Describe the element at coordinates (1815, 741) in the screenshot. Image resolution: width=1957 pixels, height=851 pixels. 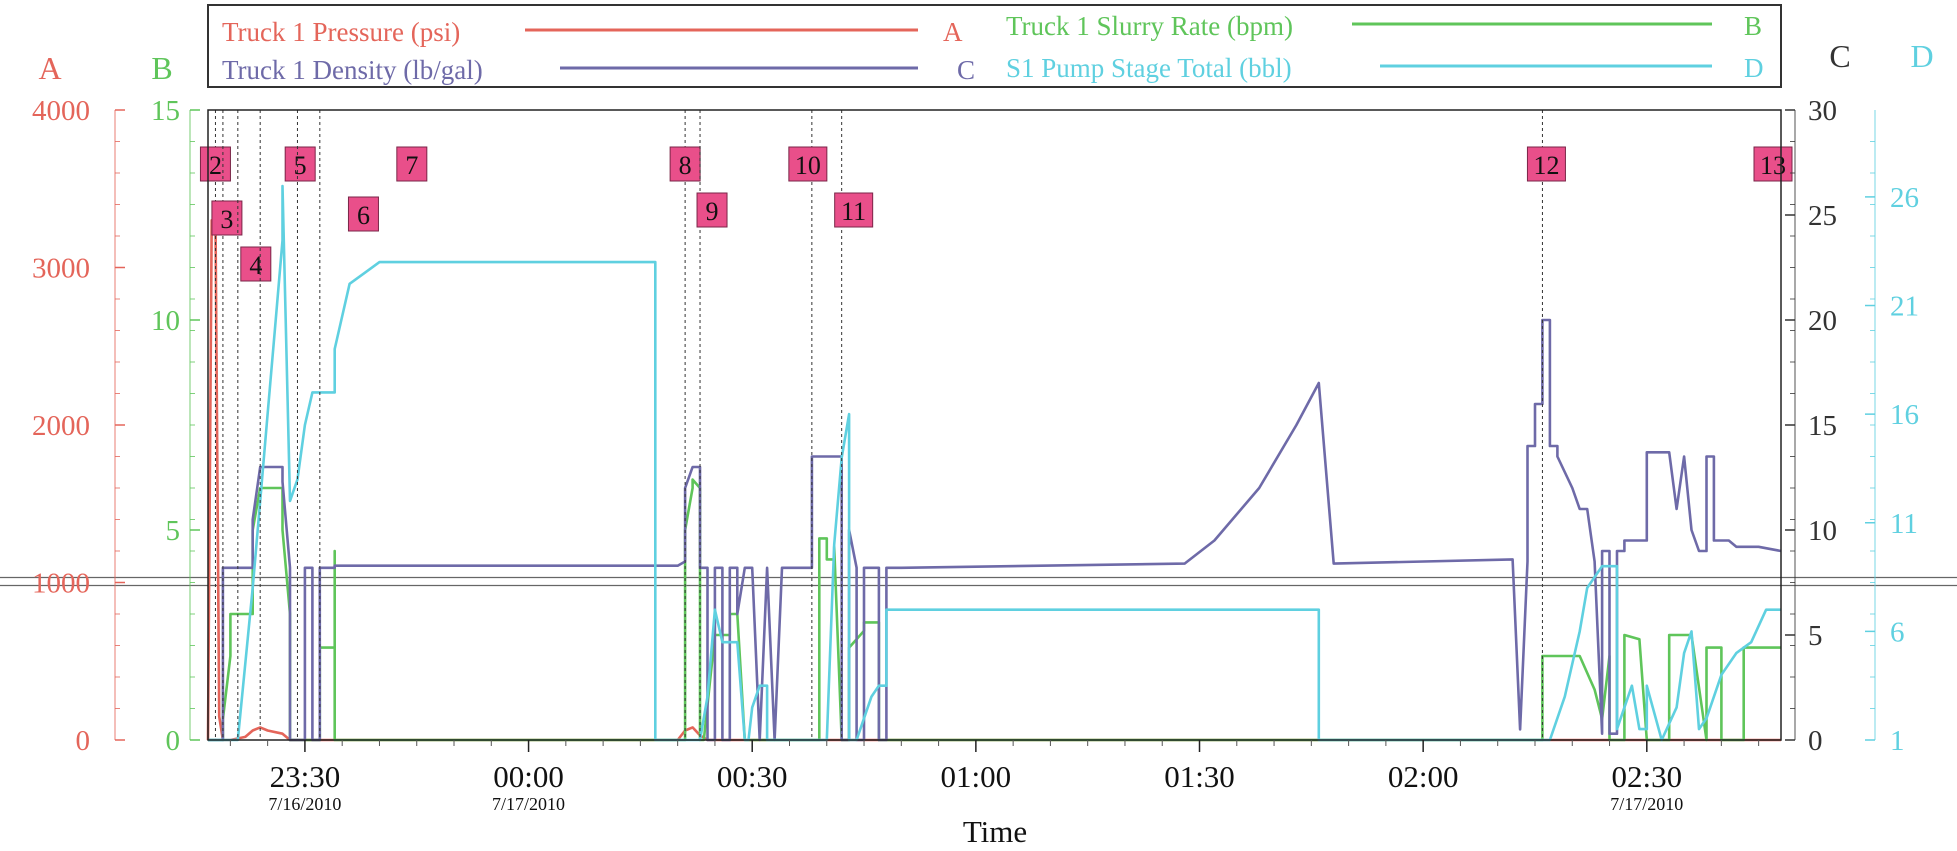
I see `axis-c-tick-label: 0` at that location.